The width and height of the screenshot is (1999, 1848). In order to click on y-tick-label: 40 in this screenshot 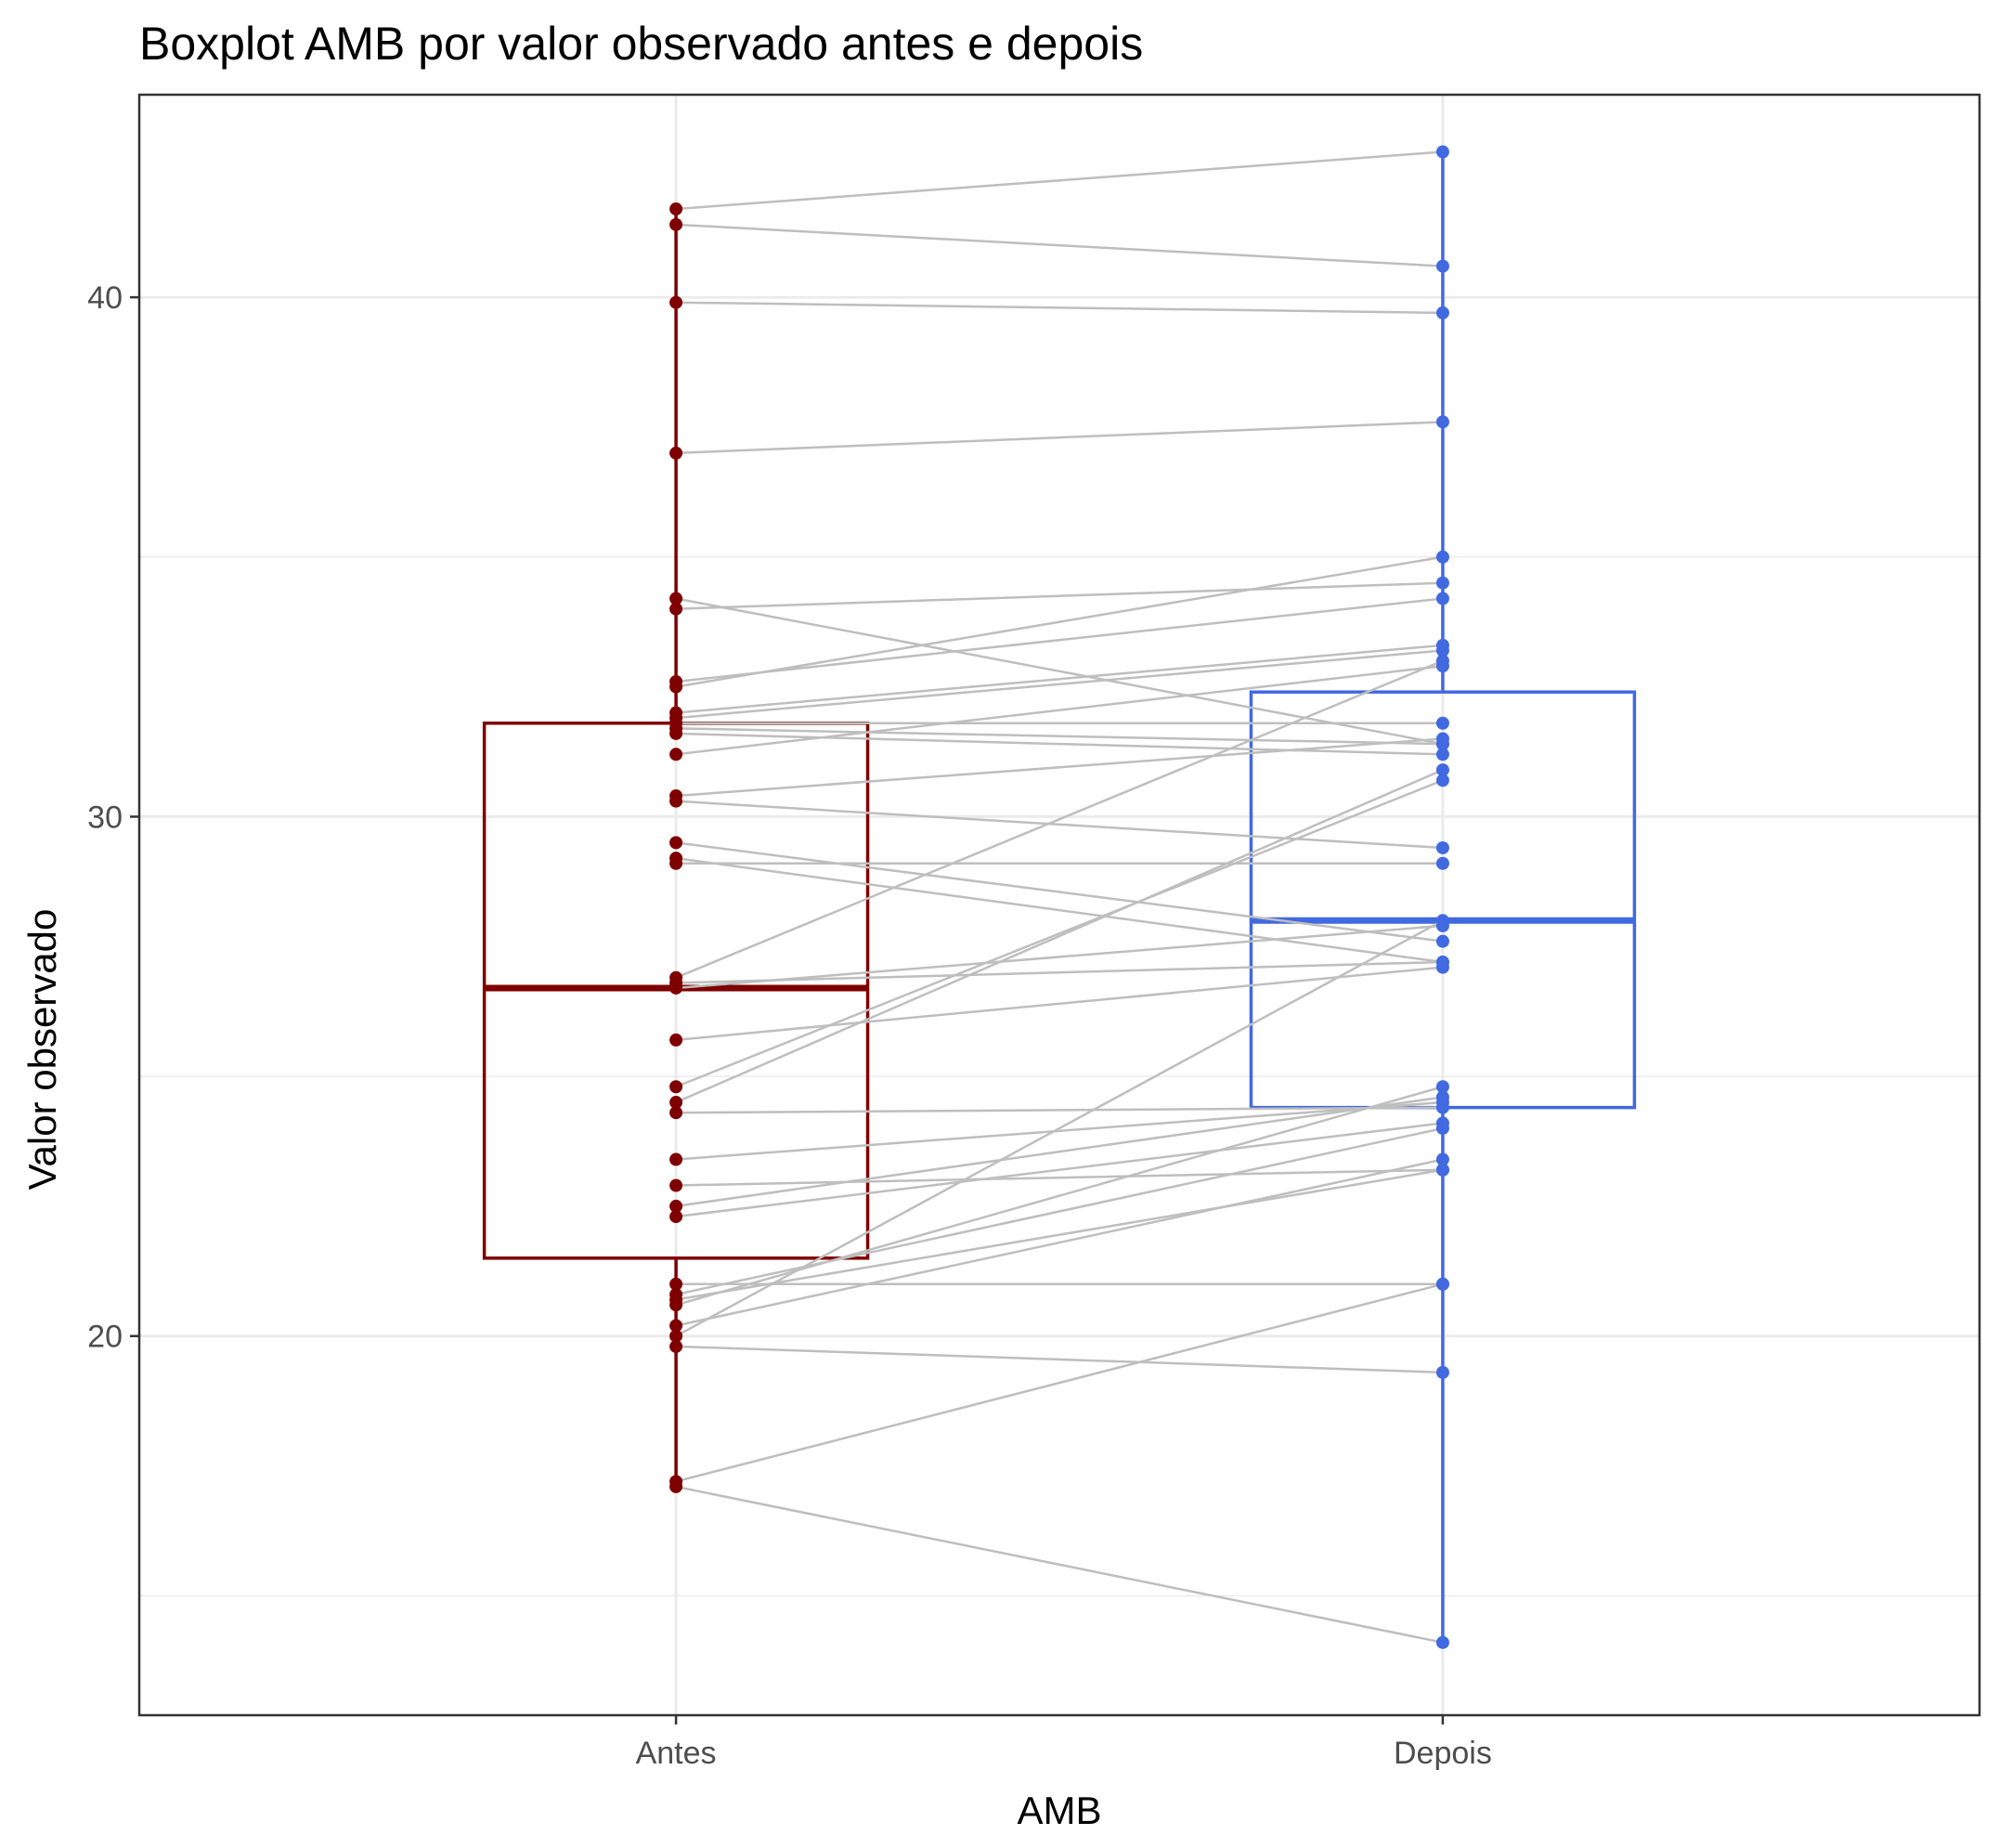, I will do `click(105, 298)`.